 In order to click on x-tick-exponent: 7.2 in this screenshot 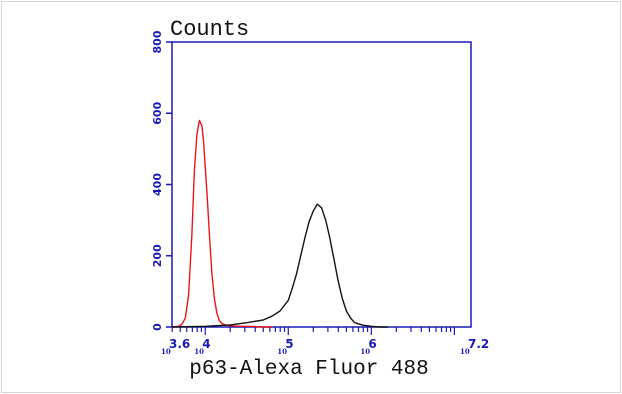, I will do `click(478, 344)`.